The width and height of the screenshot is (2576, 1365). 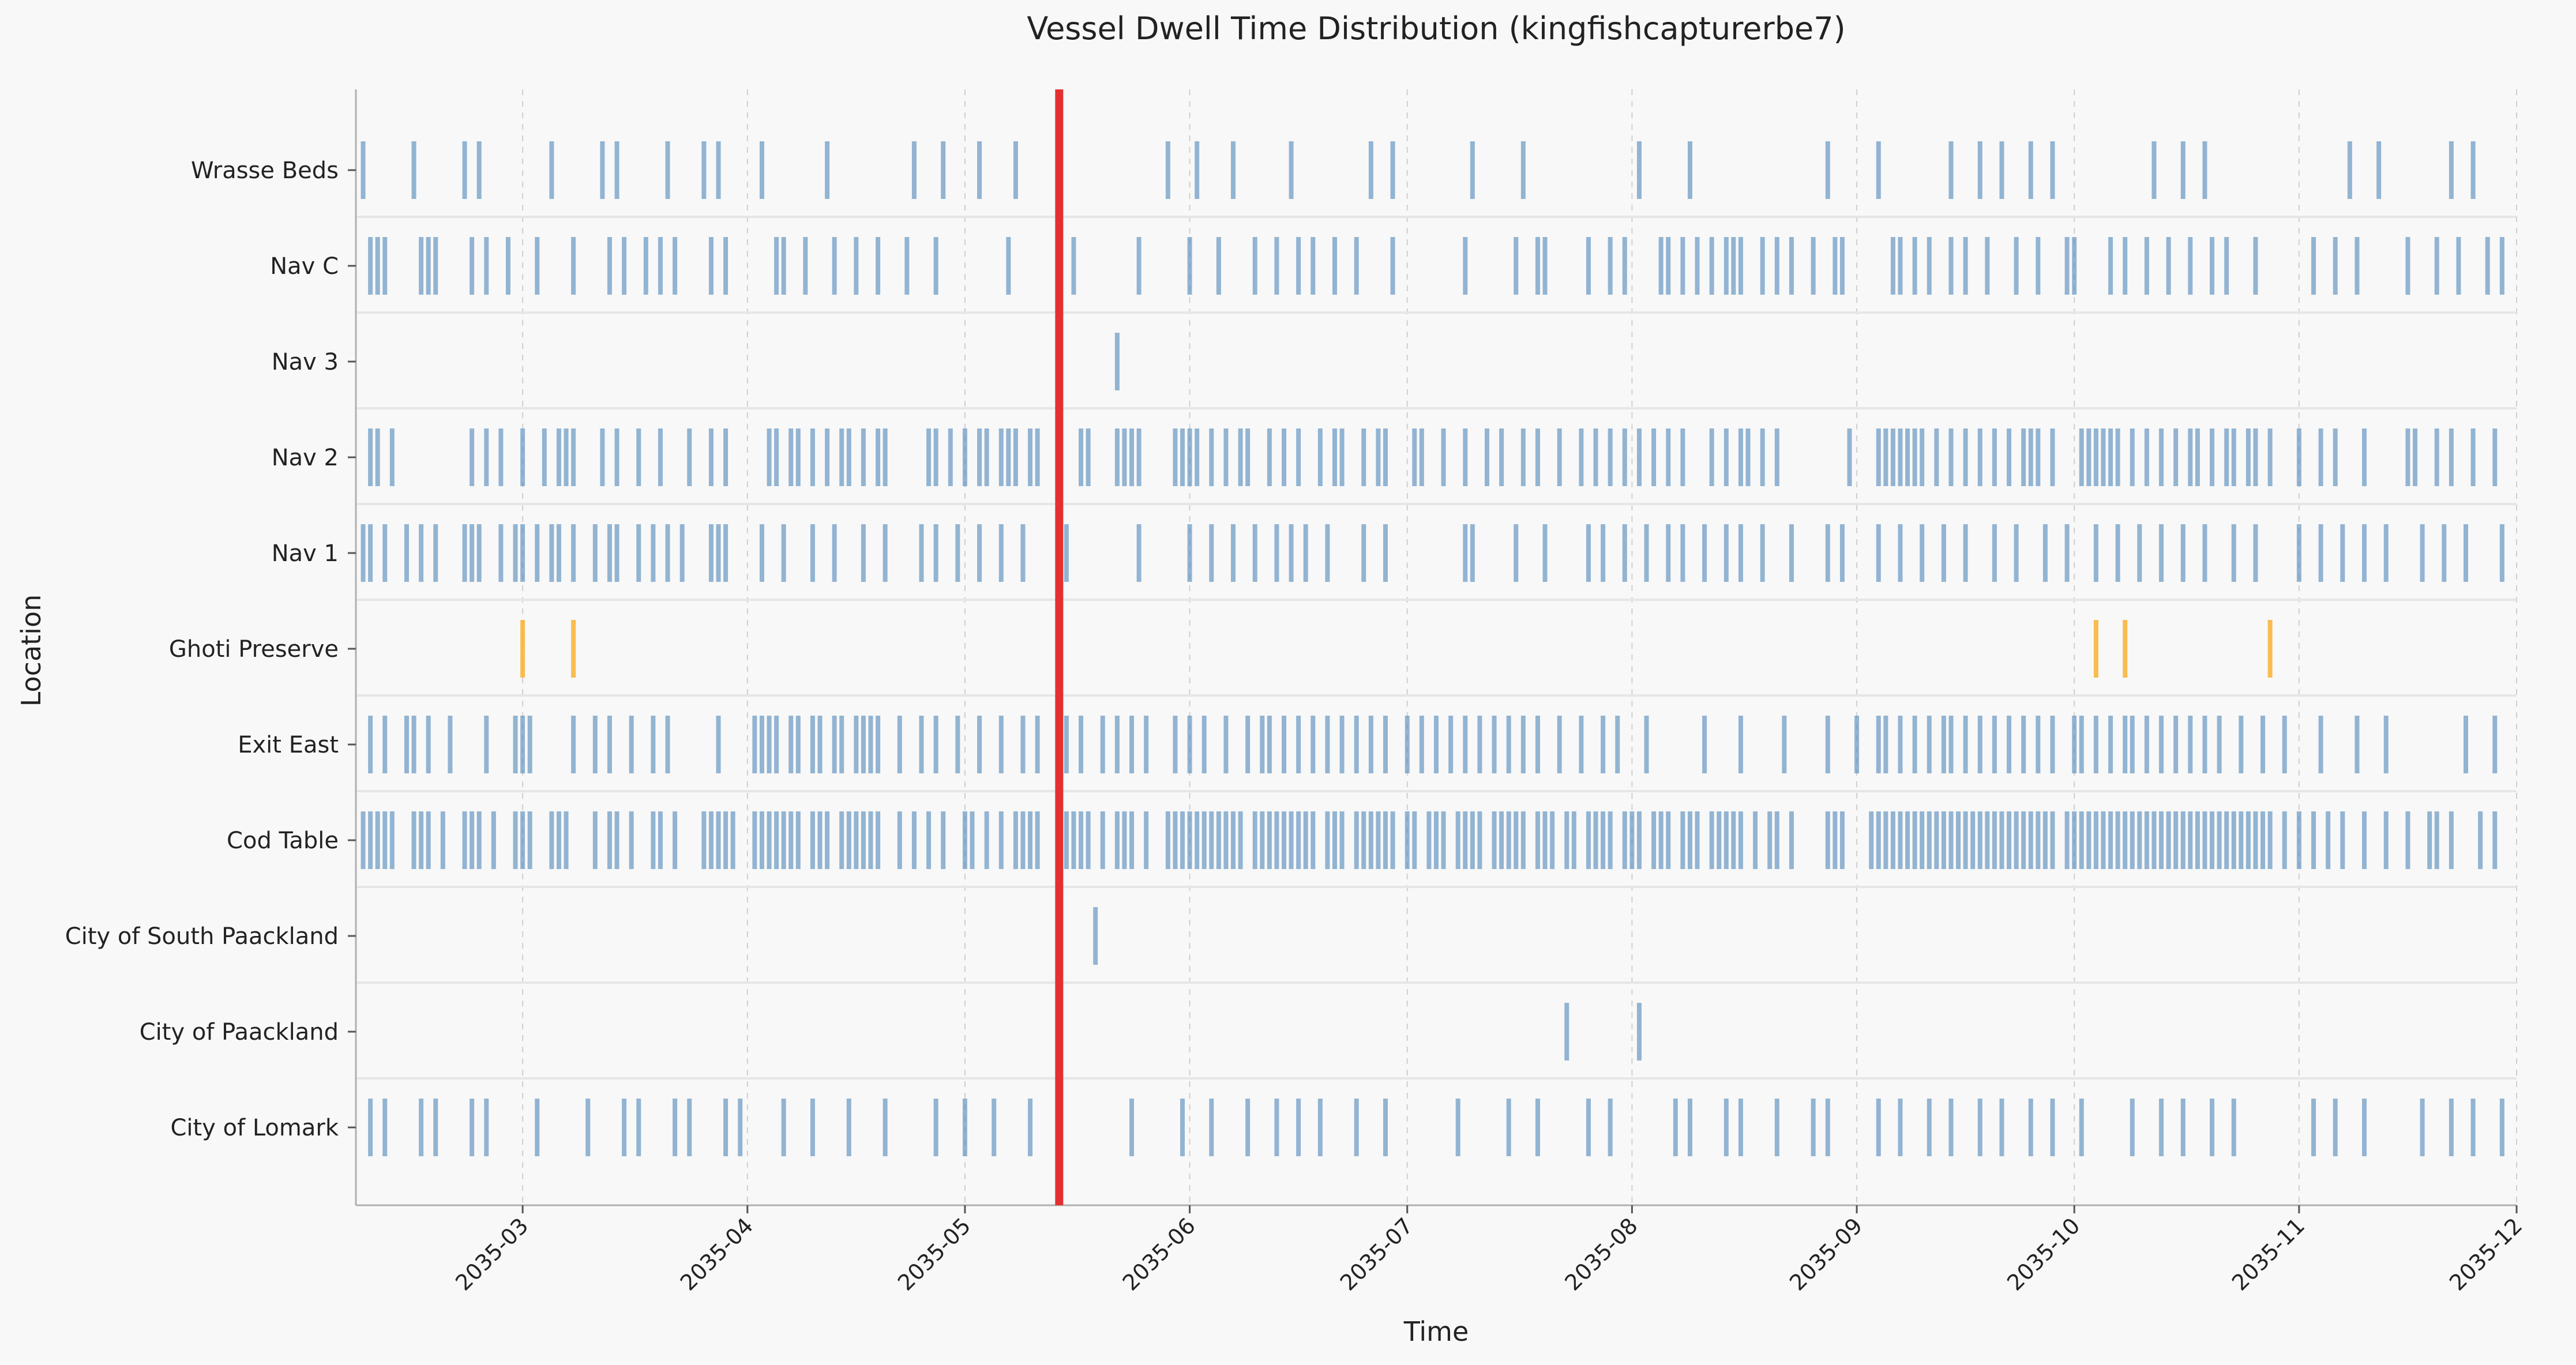 I want to click on y-tick-label: Nav C, so click(x=304, y=266).